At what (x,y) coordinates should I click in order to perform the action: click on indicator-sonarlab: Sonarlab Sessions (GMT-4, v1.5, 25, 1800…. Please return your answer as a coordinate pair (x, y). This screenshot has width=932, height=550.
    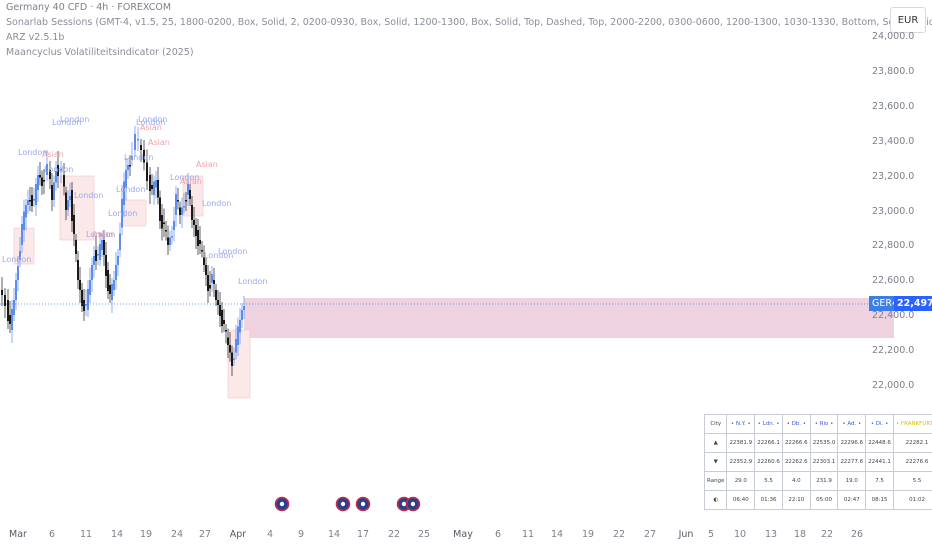
    Looking at the image, I should click on (469, 22).